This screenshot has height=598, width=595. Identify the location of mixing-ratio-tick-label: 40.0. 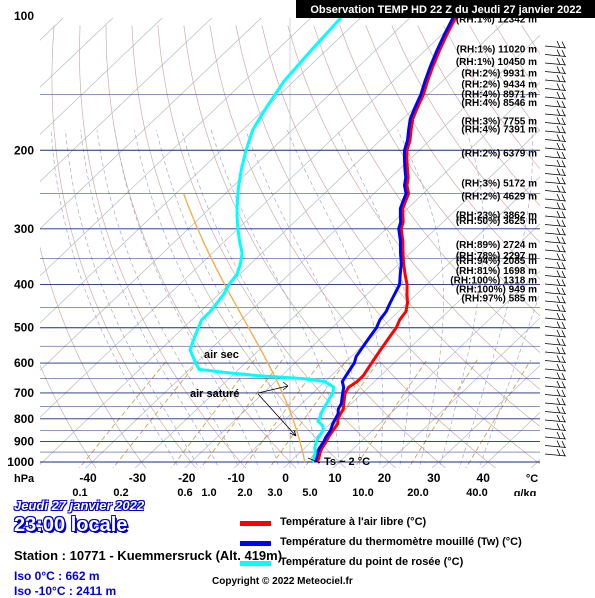
(476, 491).